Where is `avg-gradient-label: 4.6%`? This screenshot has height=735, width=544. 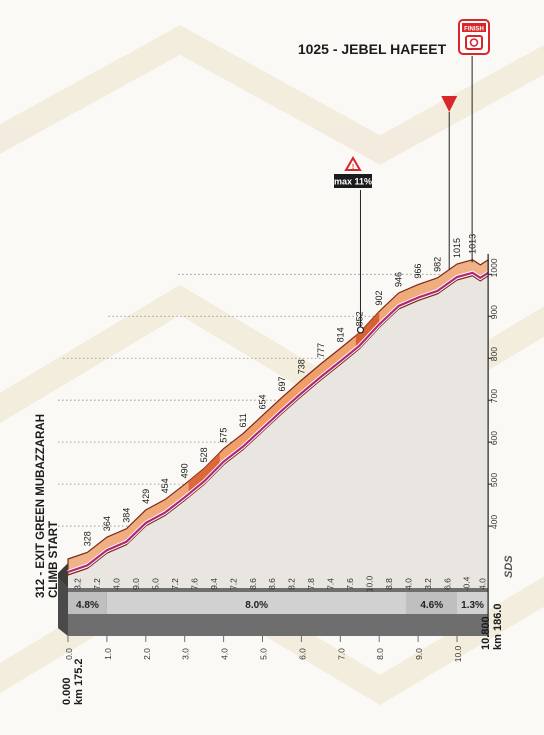 avg-gradient-label: 4.6% is located at coordinates (431, 605).